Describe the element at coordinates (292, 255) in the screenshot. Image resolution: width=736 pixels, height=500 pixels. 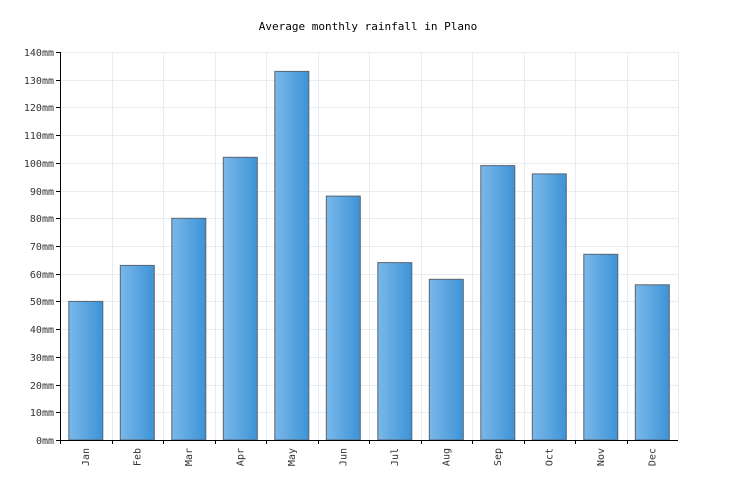
I see `bar-may` at that location.